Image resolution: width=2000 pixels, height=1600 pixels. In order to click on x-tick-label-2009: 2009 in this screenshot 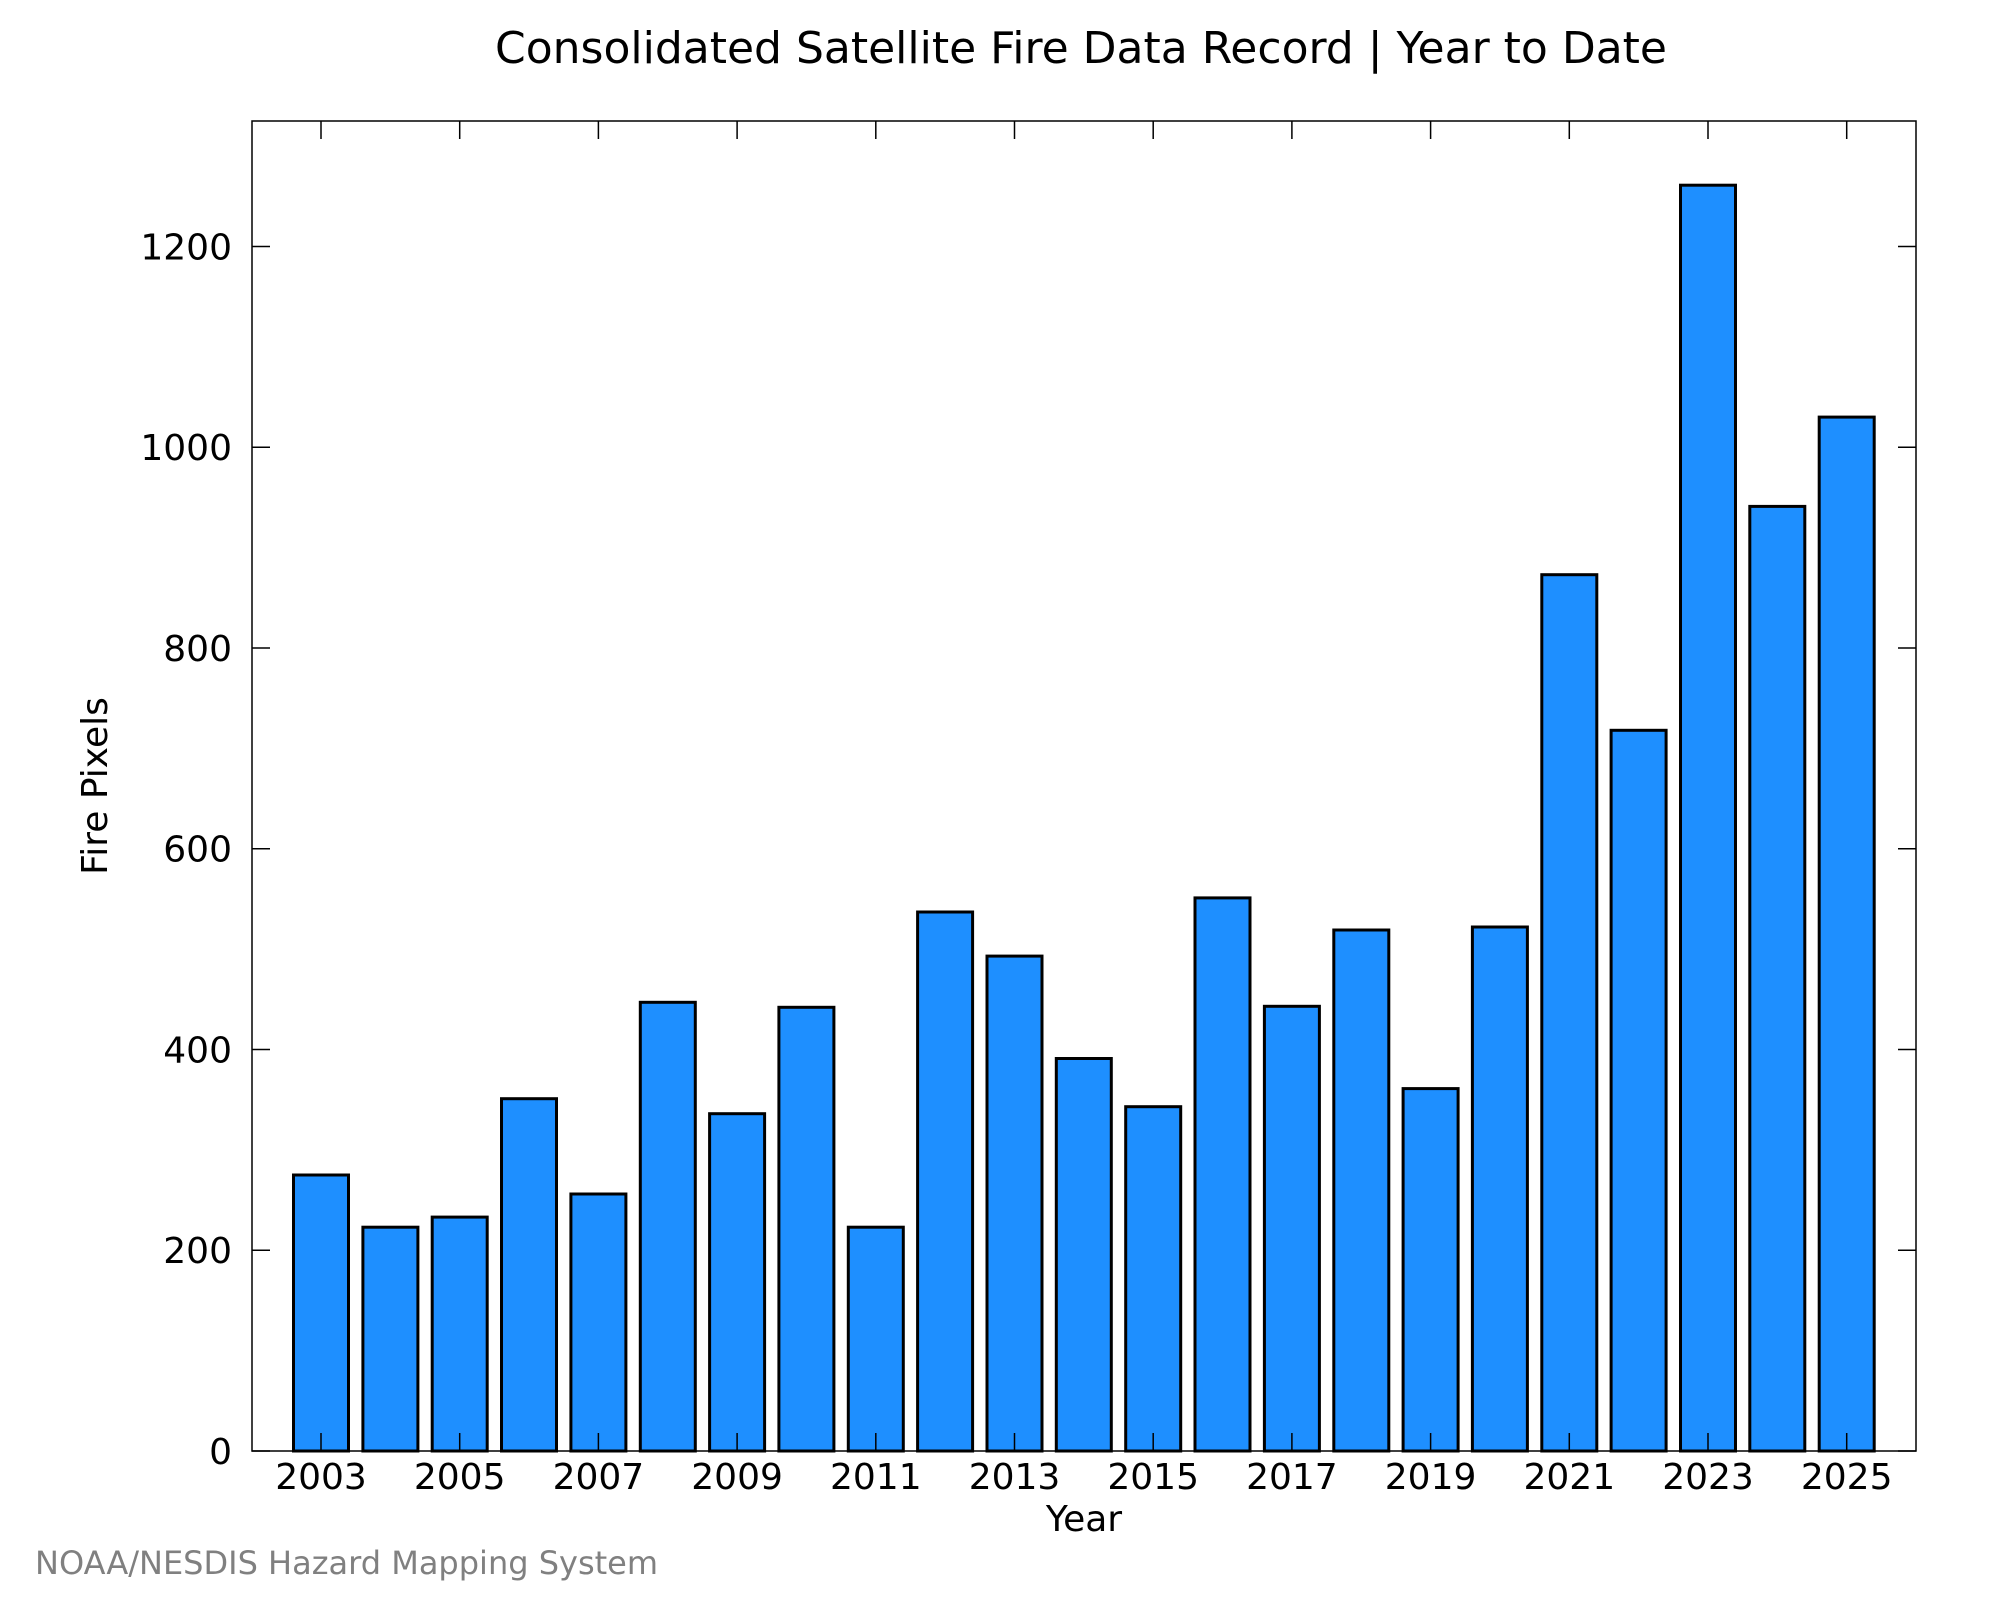, I will do `click(737, 1477)`.